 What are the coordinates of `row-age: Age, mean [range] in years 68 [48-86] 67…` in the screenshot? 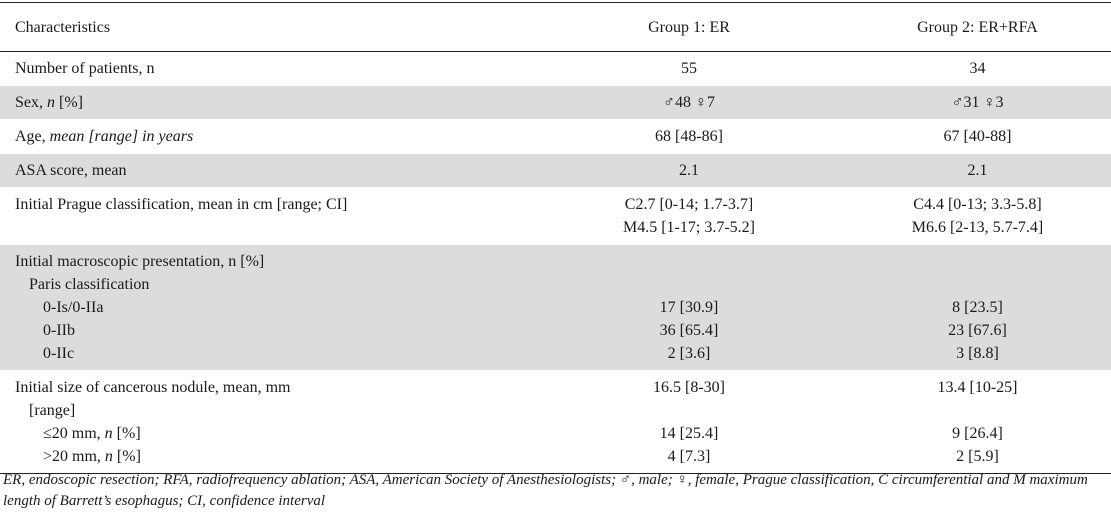 It's located at (555, 136).